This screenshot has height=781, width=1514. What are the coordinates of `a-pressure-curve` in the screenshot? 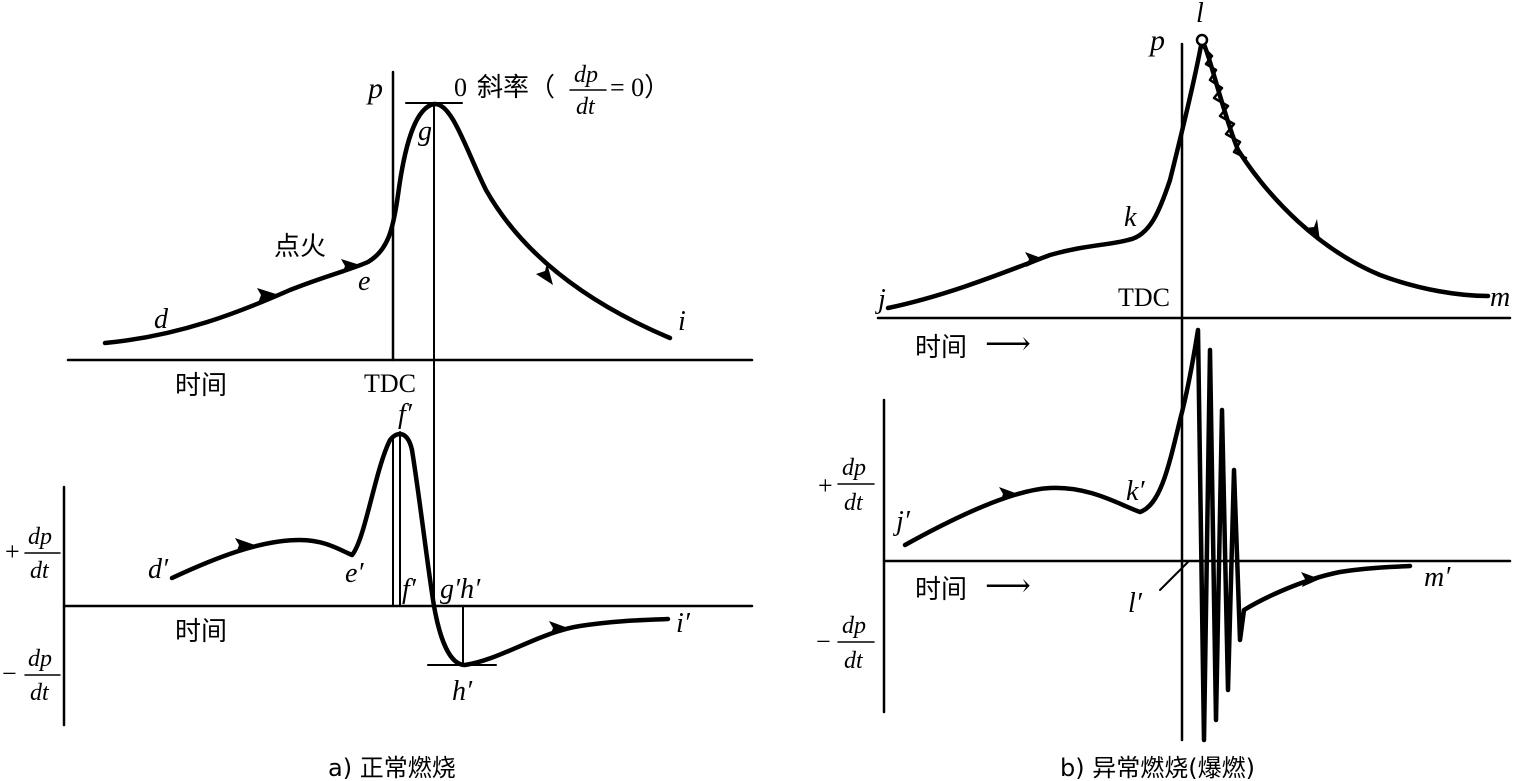 It's located at (387, 223).